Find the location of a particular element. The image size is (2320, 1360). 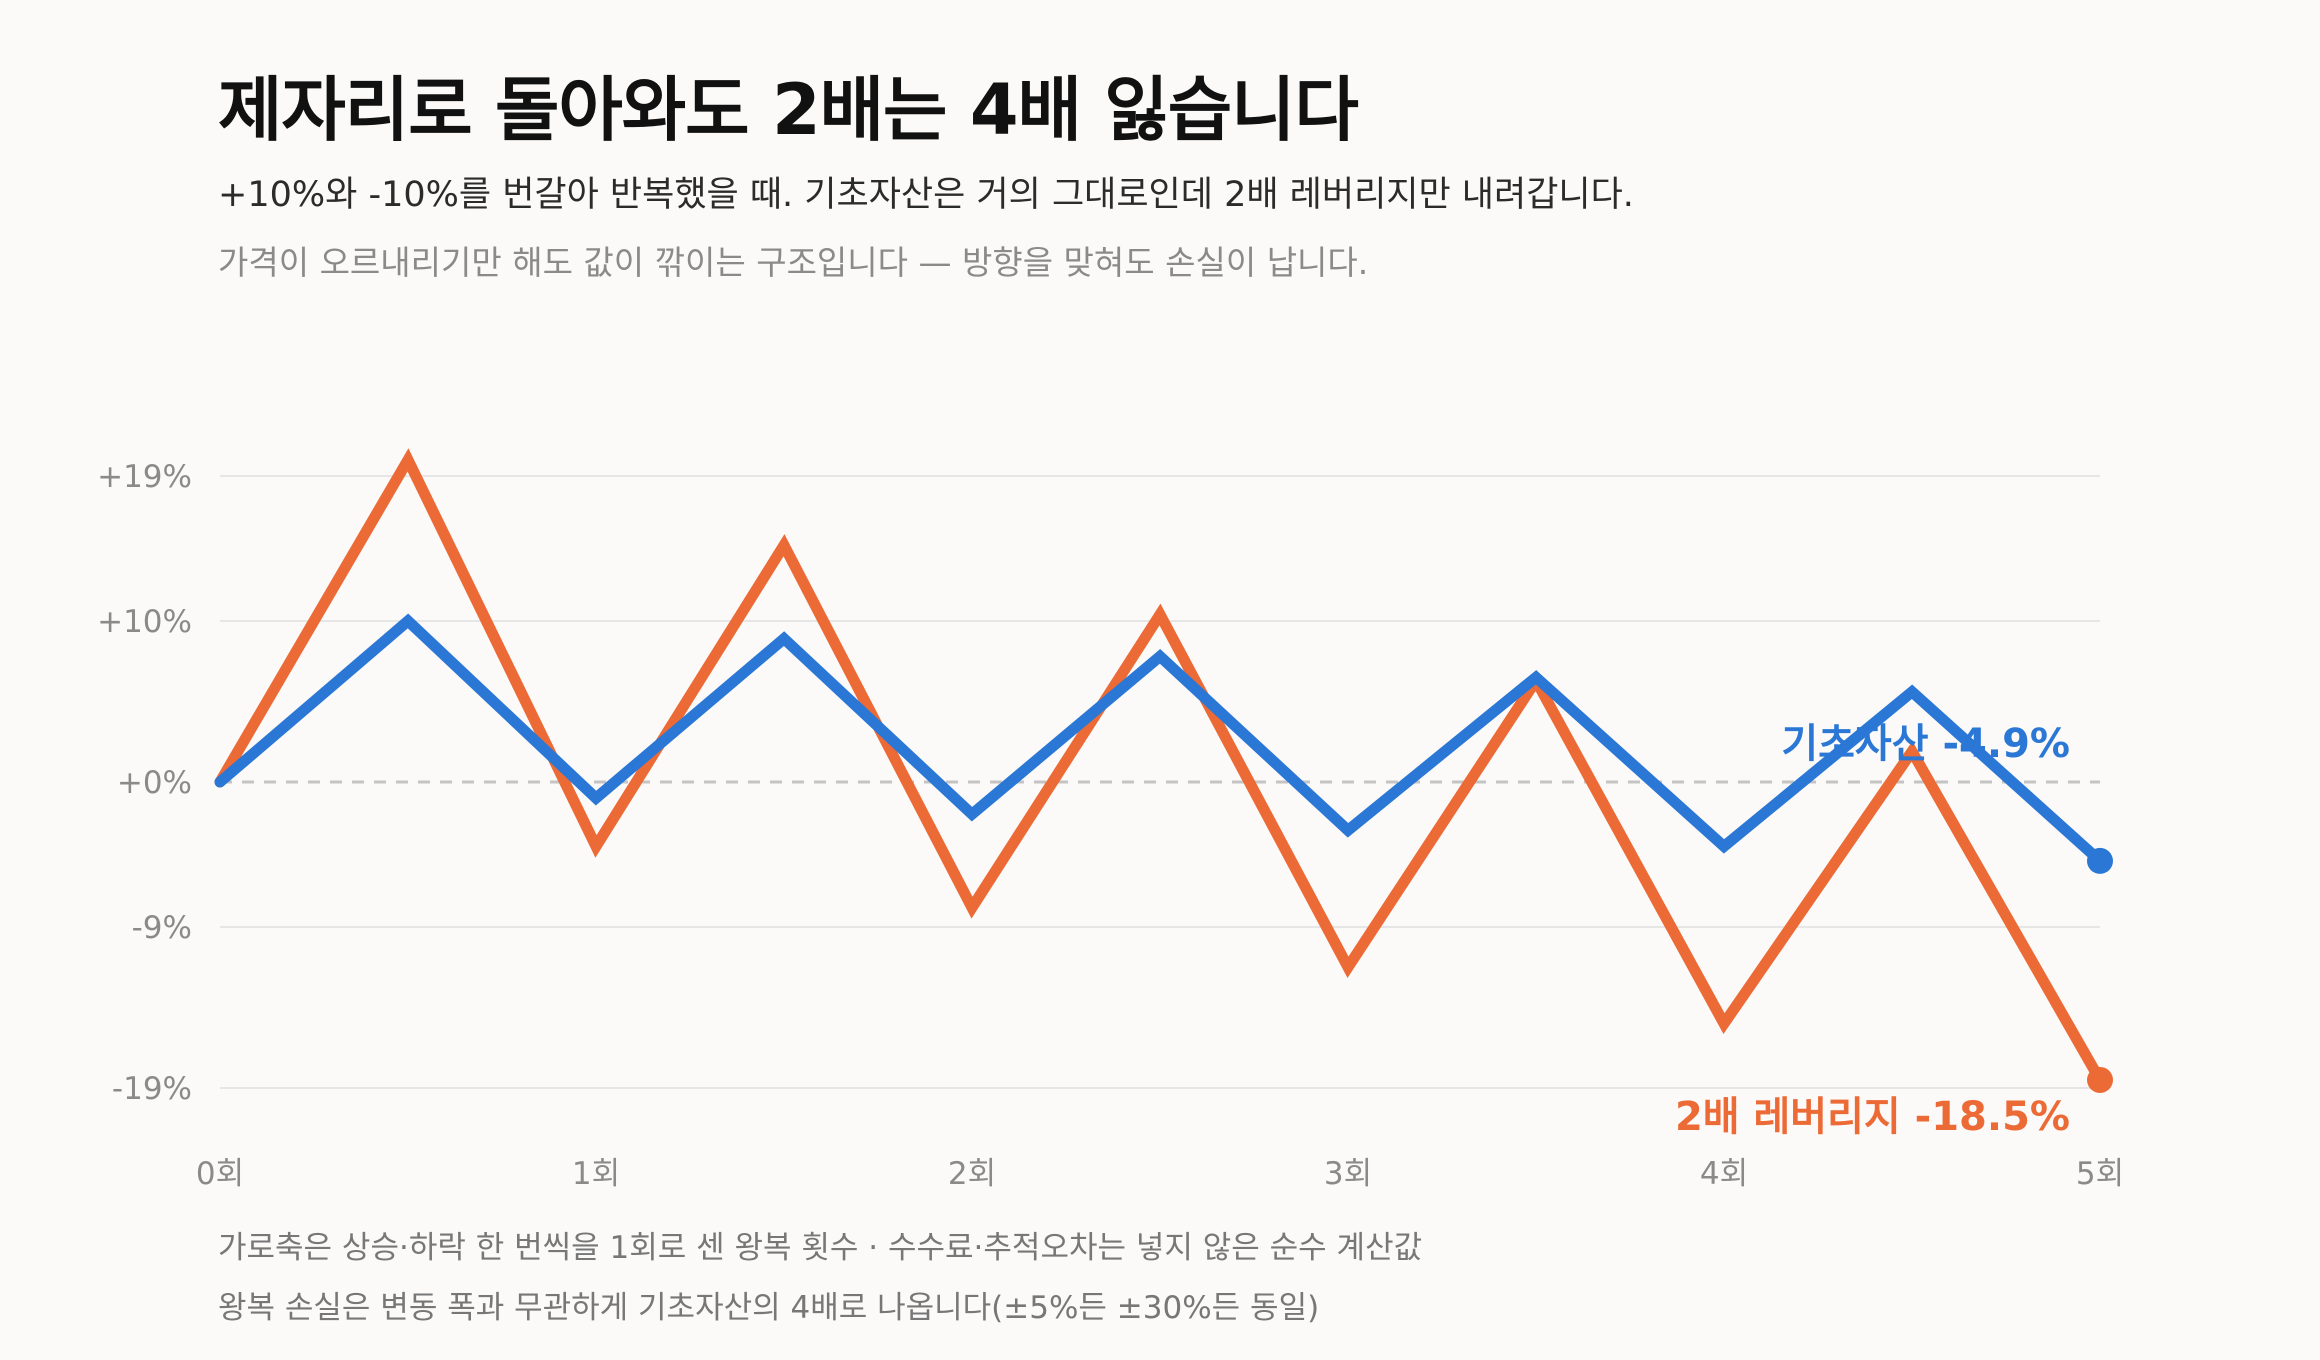

y-tick-label: -9% is located at coordinates (162, 928).